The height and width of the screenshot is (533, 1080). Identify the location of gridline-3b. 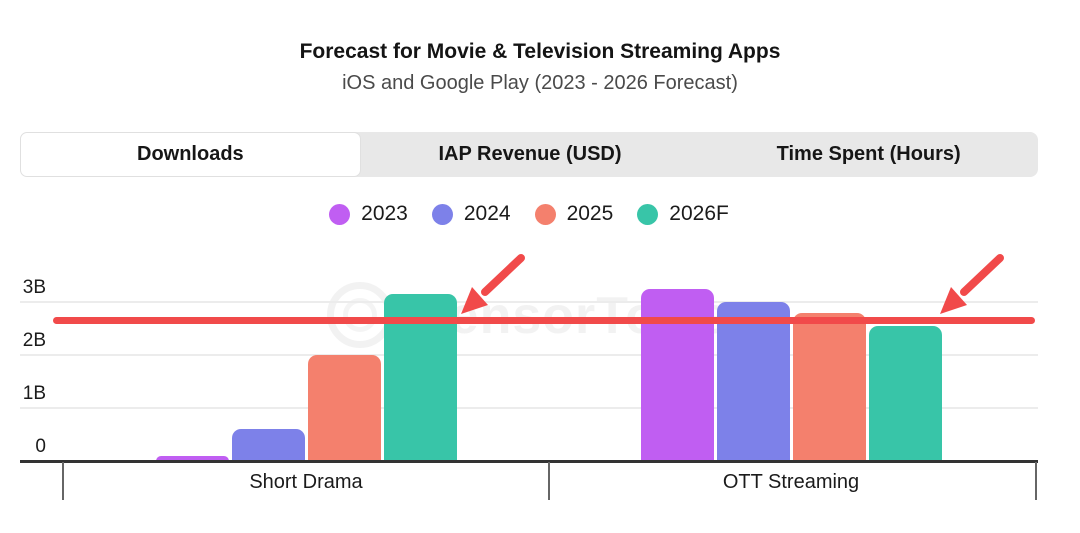
(529, 302).